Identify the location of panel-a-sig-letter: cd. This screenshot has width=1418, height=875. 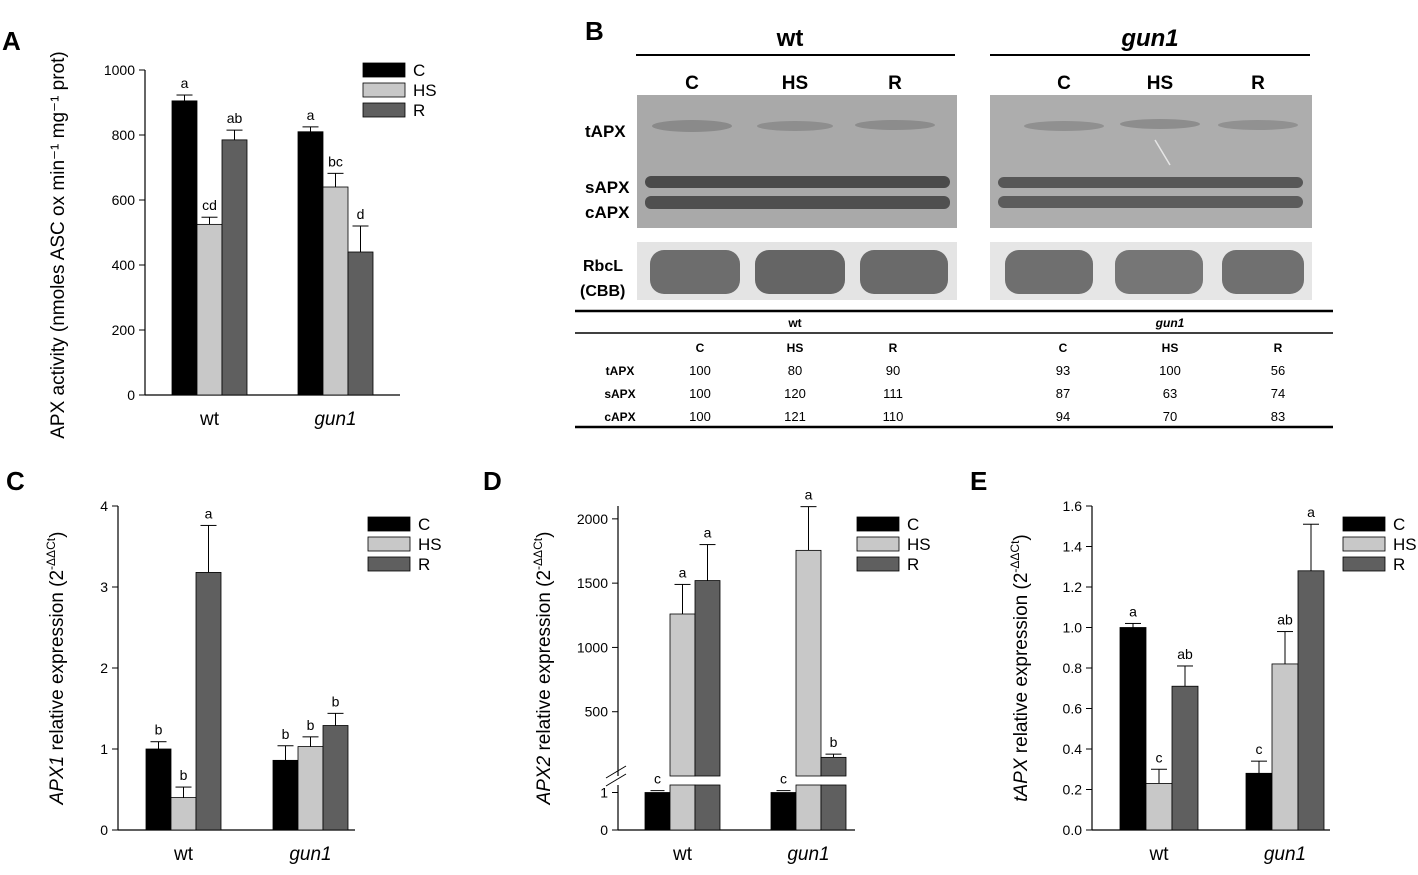
(209, 205).